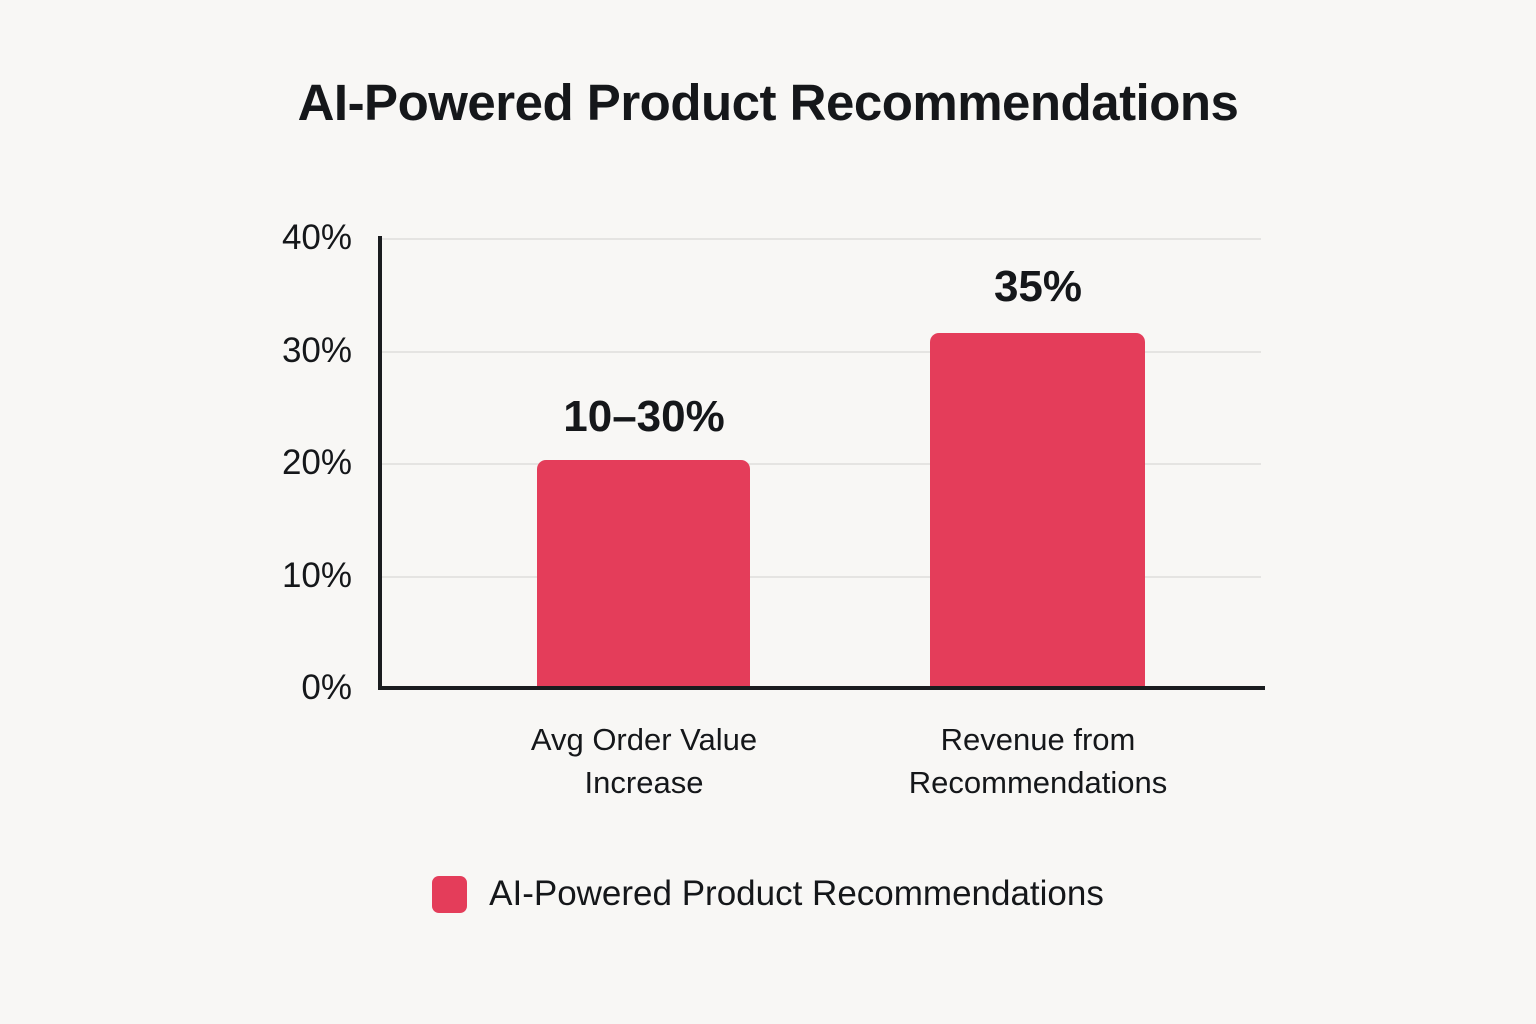  I want to click on chart-title: AI-Powered Product Recommendations, so click(768, 102).